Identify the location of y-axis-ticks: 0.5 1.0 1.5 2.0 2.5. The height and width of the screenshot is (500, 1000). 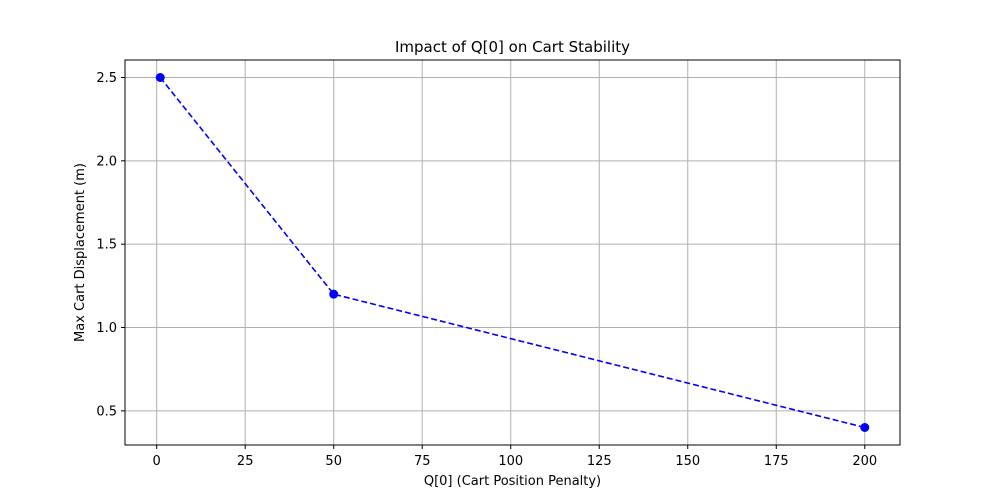
(110, 245).